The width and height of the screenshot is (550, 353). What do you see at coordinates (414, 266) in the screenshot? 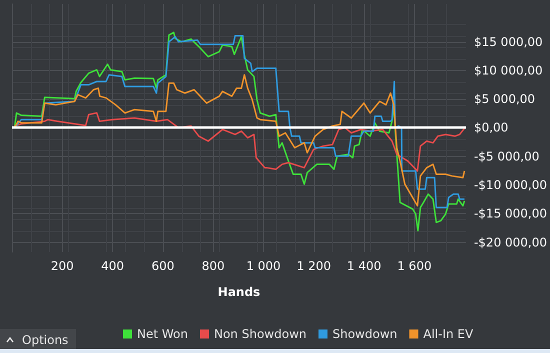
I see `x-tick-label: 1 600` at bounding box center [414, 266].